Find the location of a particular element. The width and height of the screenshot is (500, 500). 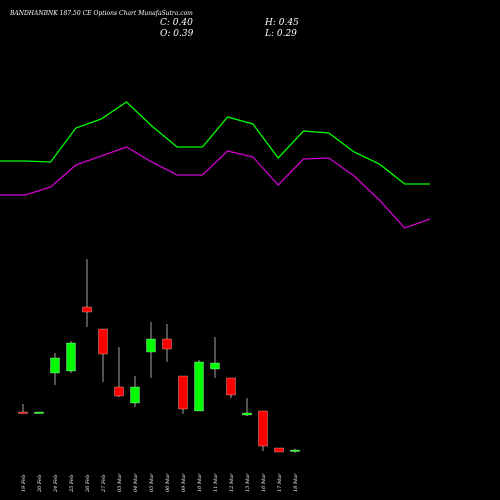

open-label: O: 0.39 is located at coordinates (177, 34).